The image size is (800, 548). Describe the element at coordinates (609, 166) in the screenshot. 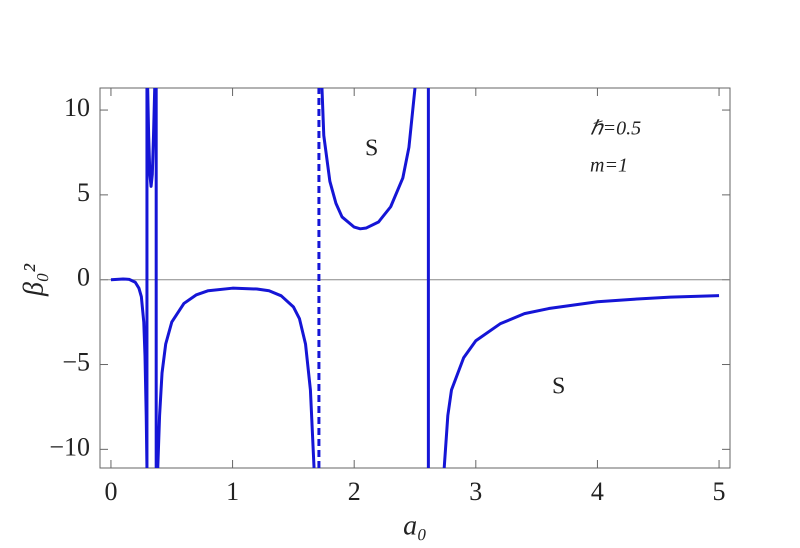

I see `annotation: m=1` at that location.